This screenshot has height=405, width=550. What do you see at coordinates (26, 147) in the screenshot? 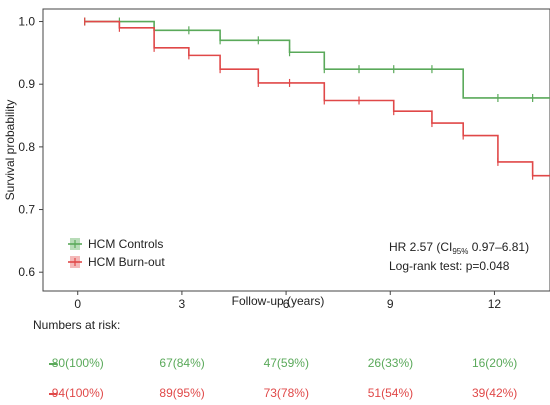
I see `y-tick-label: 0.8` at bounding box center [26, 147].